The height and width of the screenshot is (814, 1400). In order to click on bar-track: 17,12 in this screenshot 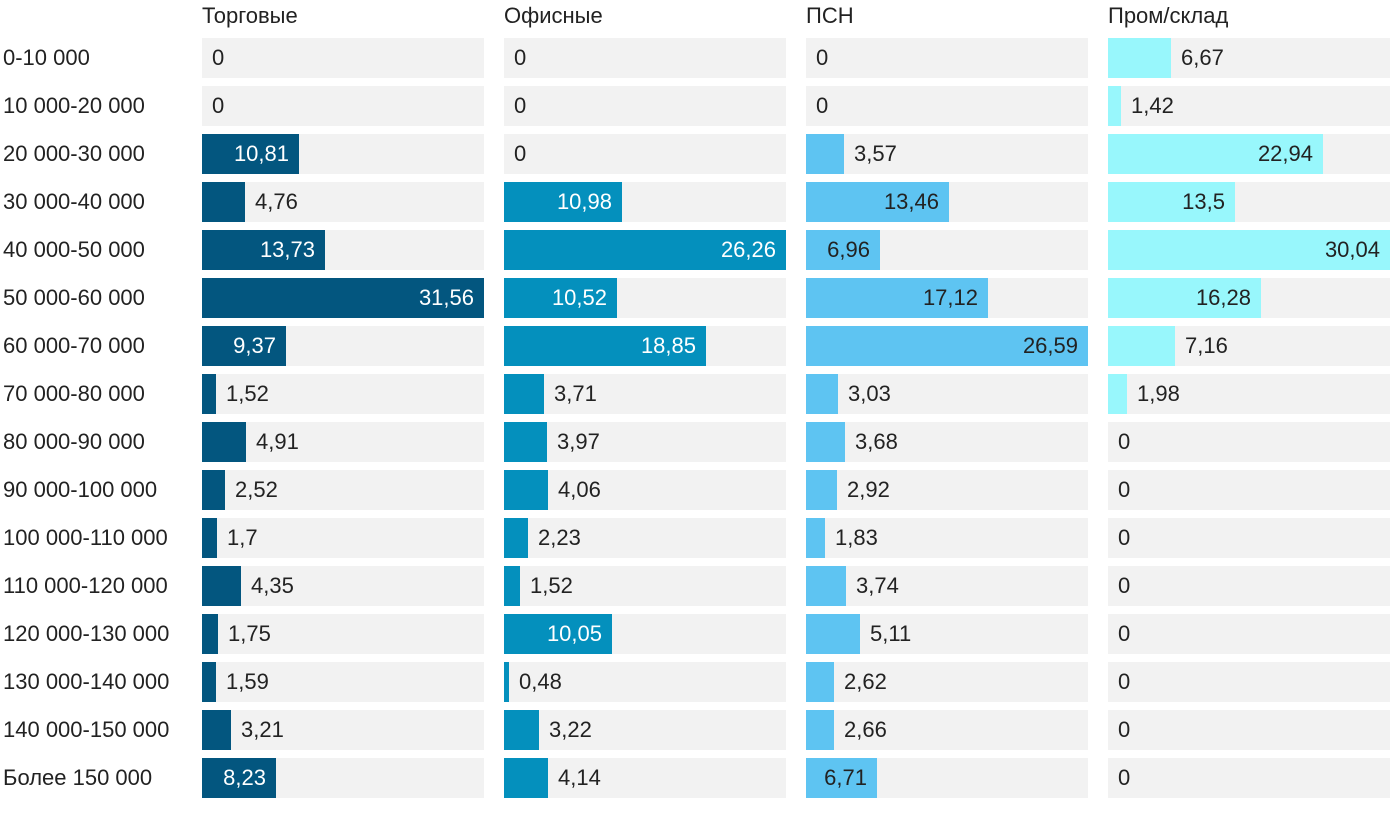, I will do `click(947, 298)`.